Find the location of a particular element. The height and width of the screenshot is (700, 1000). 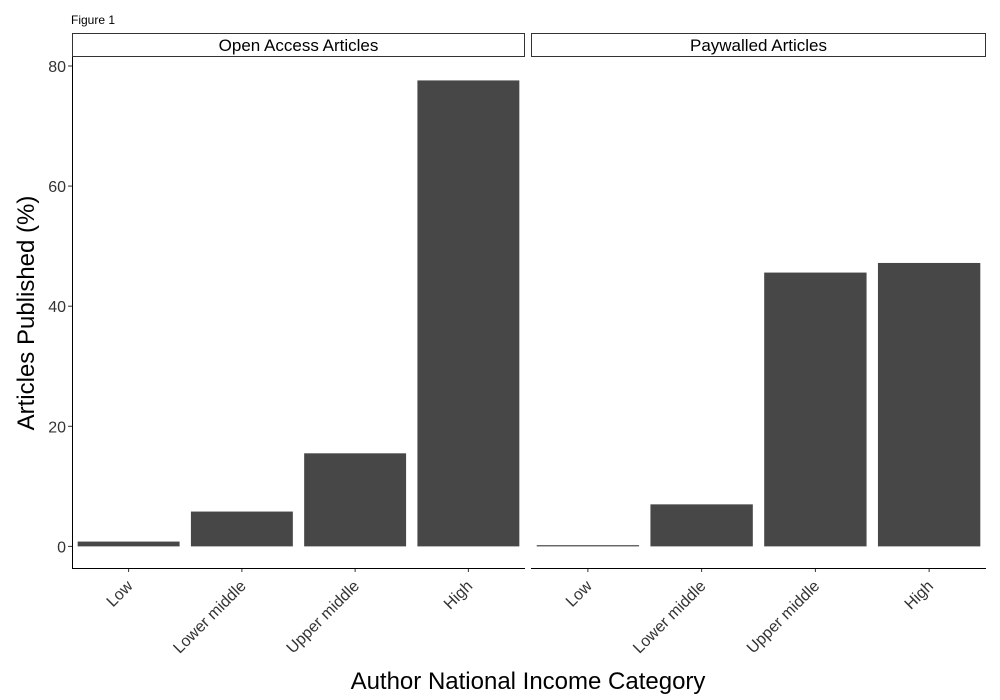

facet-strip-label: Open Access Articles is located at coordinates (299, 45).